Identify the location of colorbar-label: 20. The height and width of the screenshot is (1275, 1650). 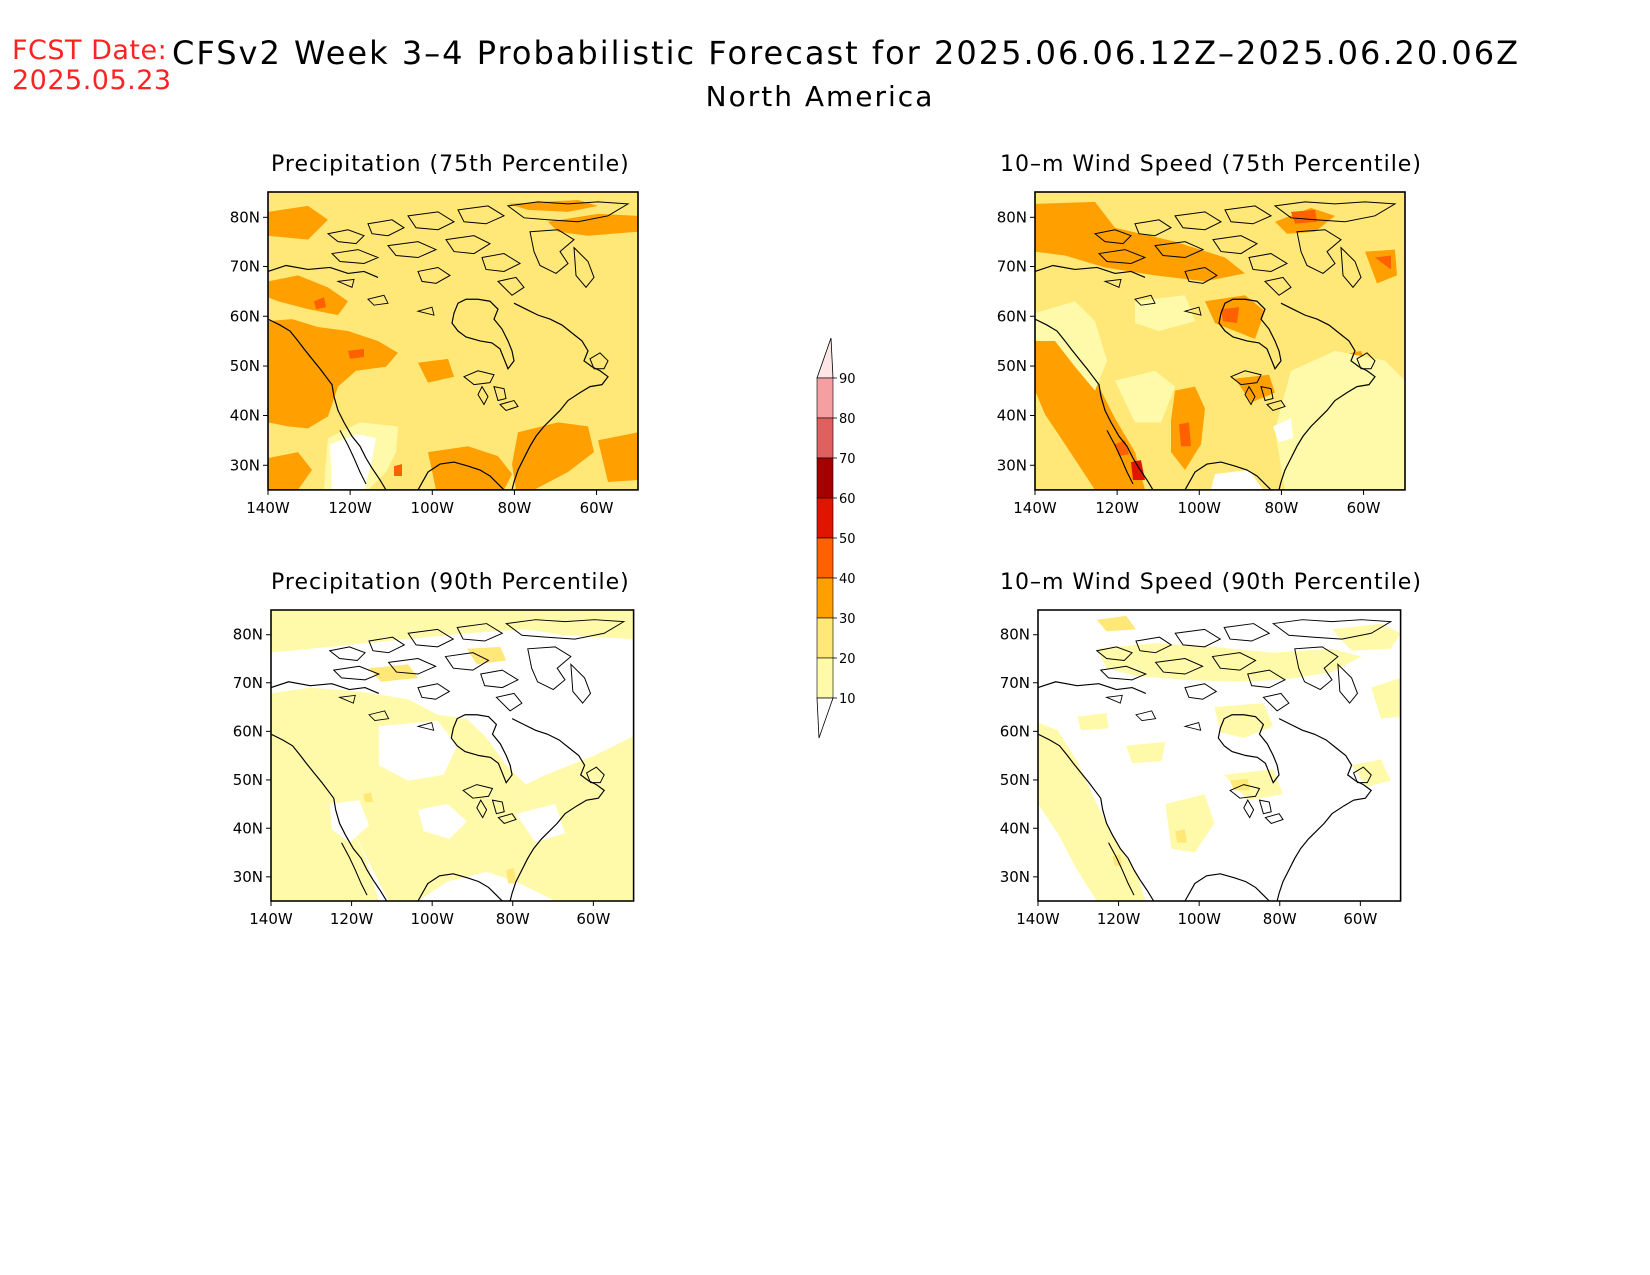
(847, 659).